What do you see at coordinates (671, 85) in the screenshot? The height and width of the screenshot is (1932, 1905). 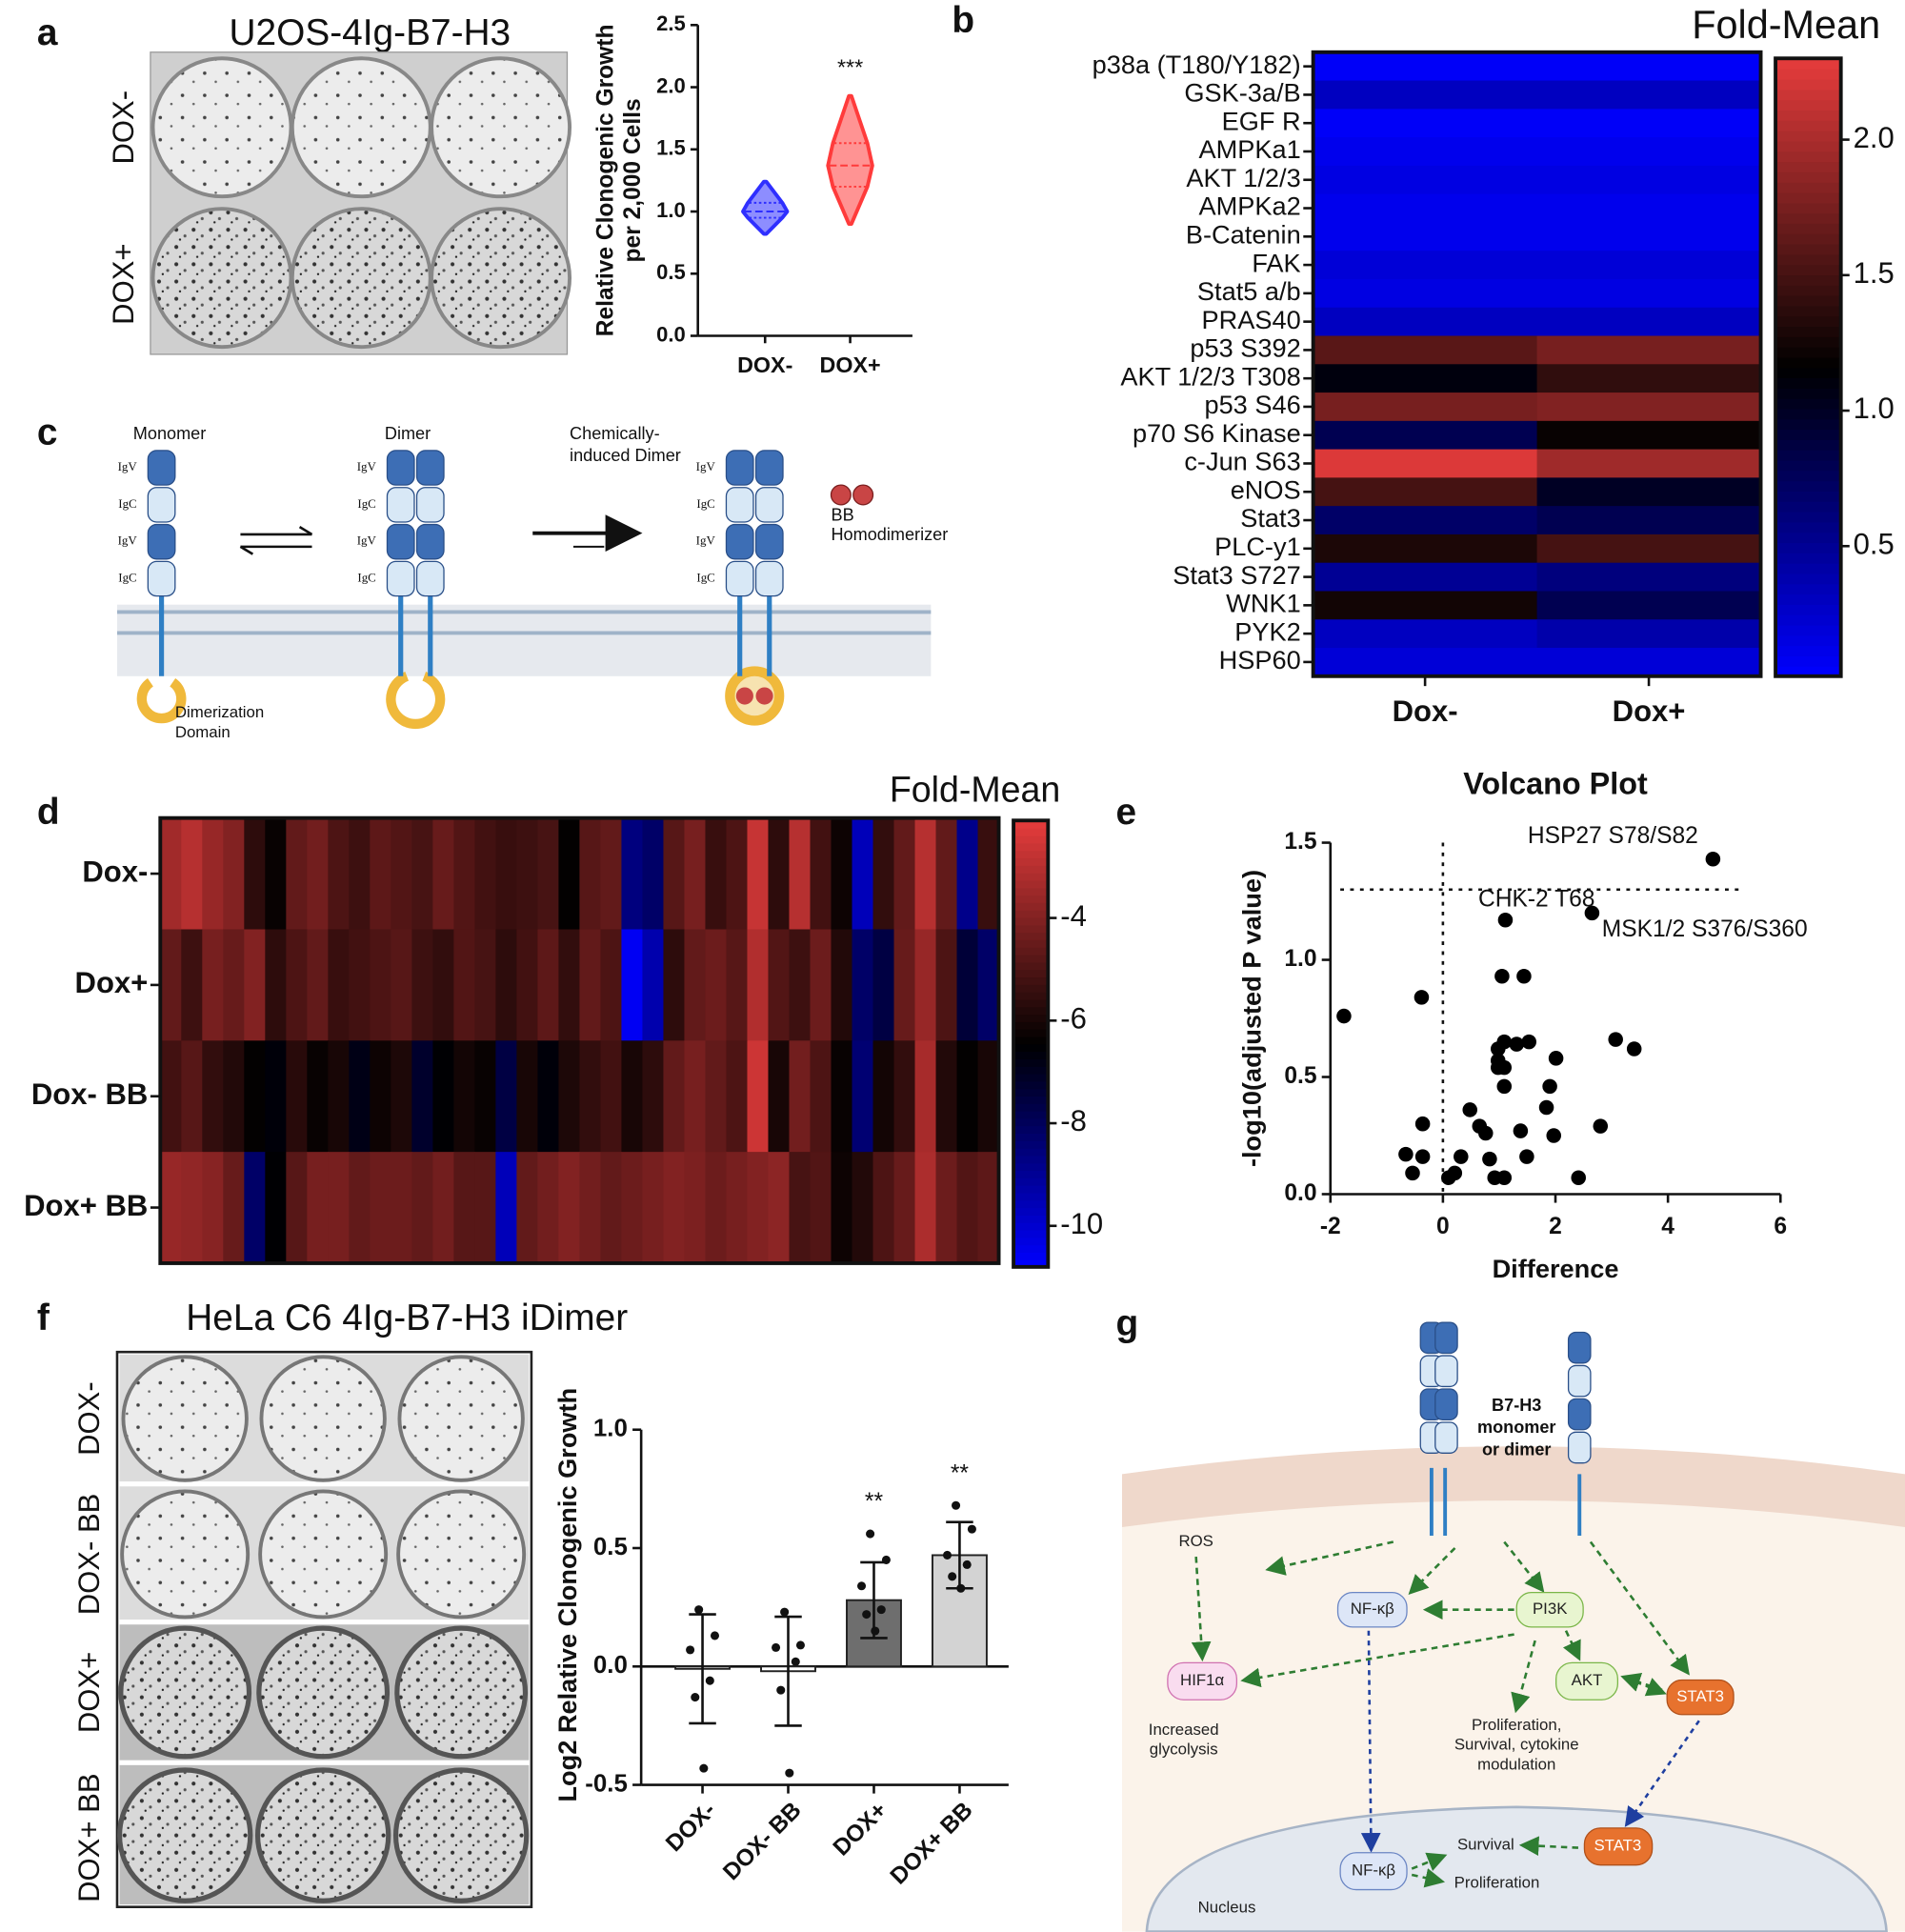 I see `y-tick-label: 2.0` at bounding box center [671, 85].